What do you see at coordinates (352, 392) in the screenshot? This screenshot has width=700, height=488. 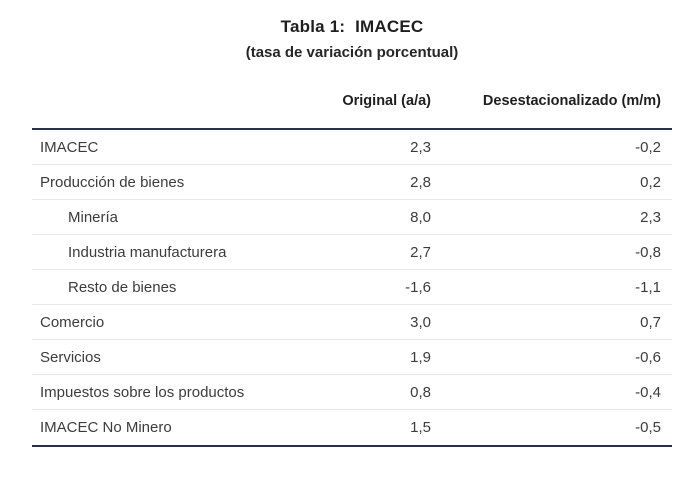 I see `table-row: Impuestos sobre los productos 0,8 -0,4` at bounding box center [352, 392].